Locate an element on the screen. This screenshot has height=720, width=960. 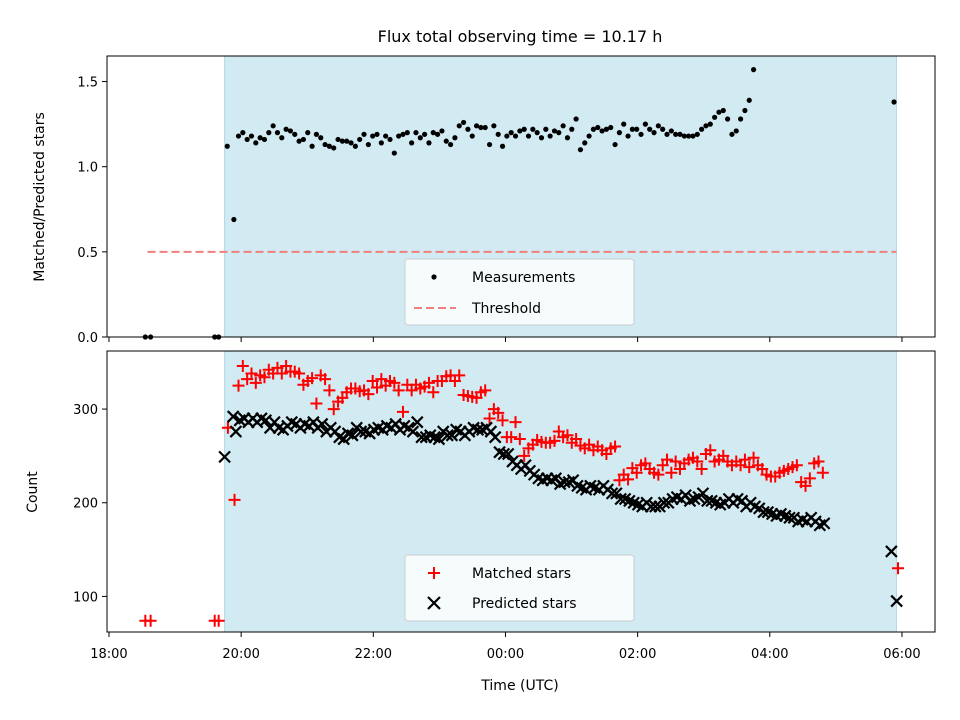
x-axis-label: Time (UTC) is located at coordinates (519, 686).